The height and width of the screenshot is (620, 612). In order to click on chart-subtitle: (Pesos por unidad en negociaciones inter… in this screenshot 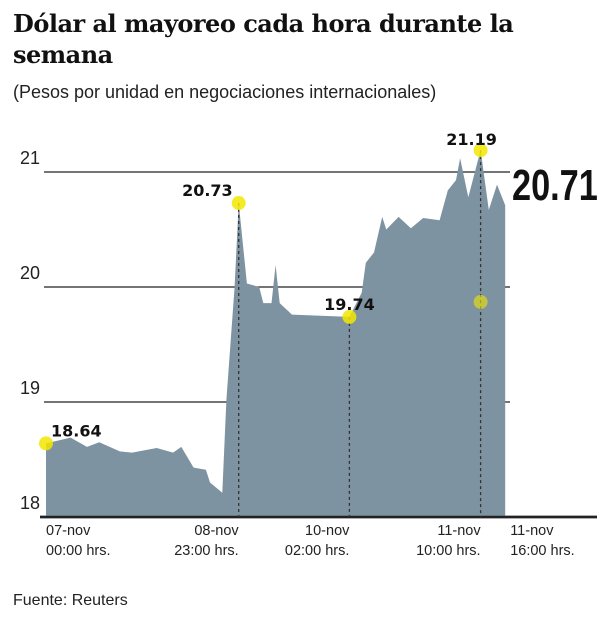, I will do `click(225, 92)`.